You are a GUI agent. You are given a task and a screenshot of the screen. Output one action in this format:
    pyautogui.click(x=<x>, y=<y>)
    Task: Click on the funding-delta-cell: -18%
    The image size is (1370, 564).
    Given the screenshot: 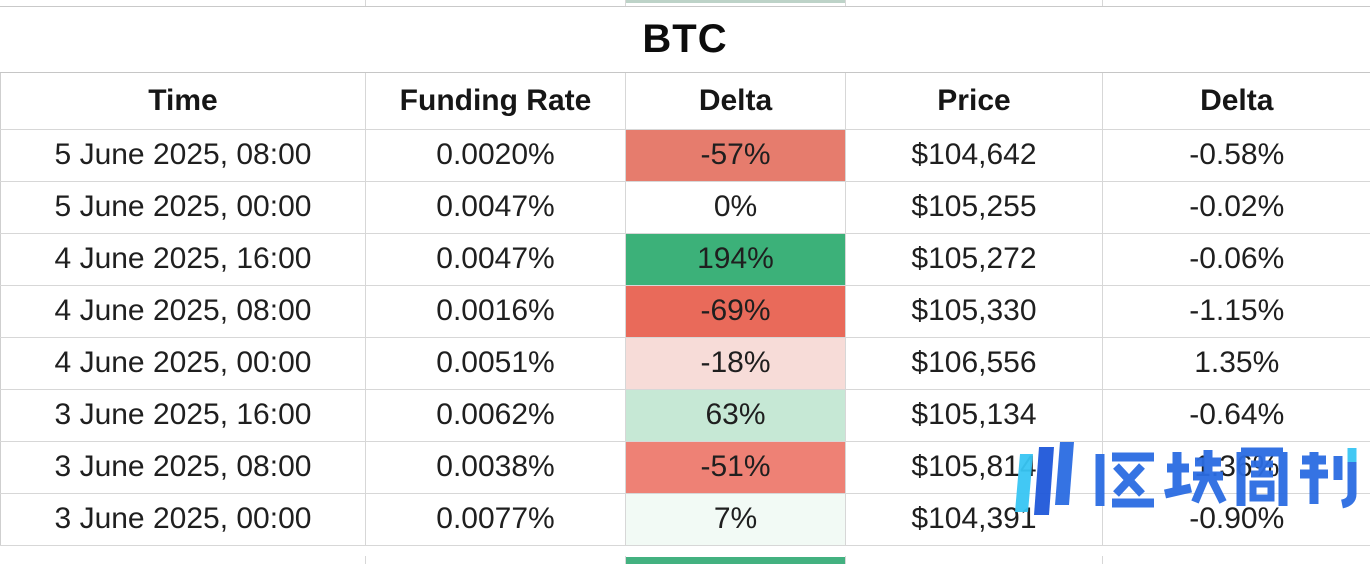 What is the action you would take?
    pyautogui.click(x=735, y=363)
    